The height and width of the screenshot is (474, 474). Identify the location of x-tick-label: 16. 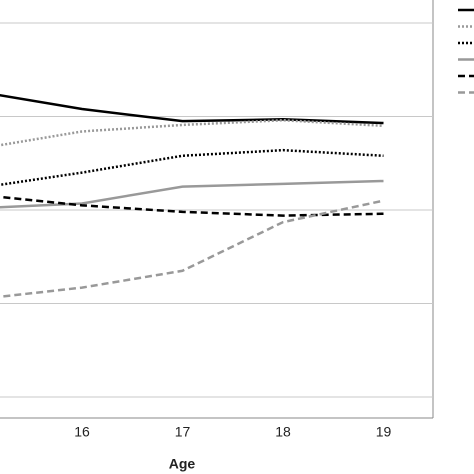
(82, 432).